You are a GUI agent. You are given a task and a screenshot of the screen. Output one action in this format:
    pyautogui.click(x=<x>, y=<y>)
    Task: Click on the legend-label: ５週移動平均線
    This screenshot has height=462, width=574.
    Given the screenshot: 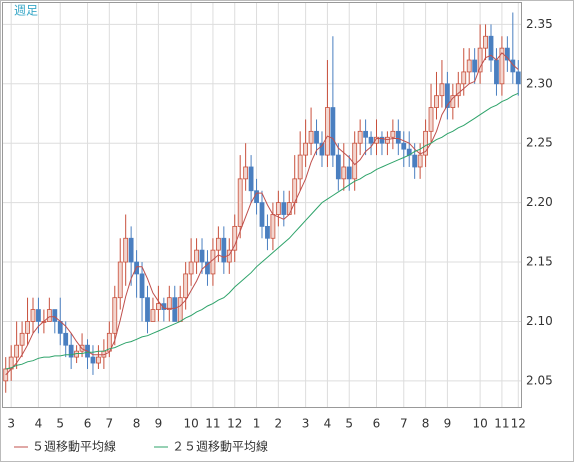 What is the action you would take?
    pyautogui.click(x=74, y=446)
    